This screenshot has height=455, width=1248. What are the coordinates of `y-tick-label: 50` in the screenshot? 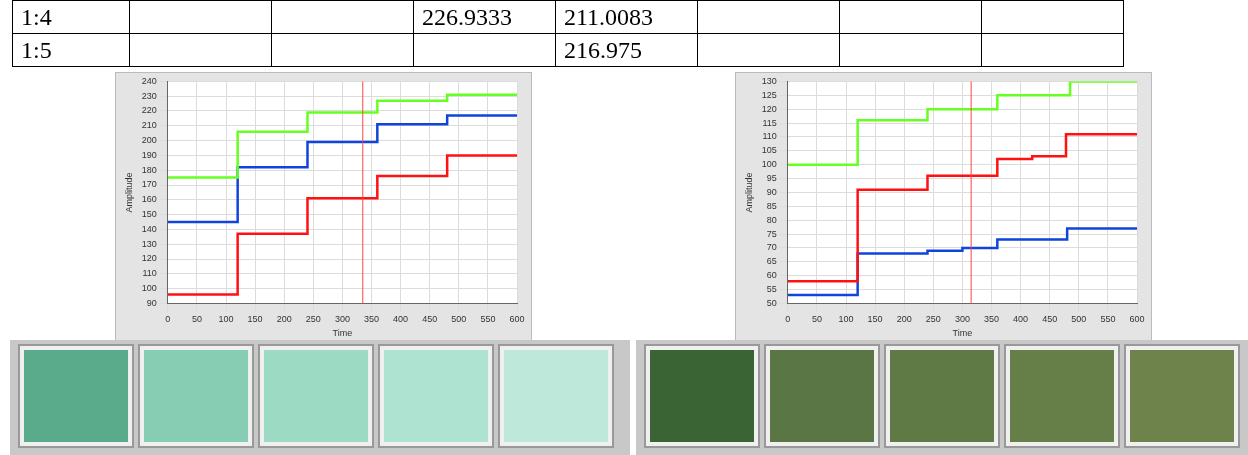 It's located at (771, 302).